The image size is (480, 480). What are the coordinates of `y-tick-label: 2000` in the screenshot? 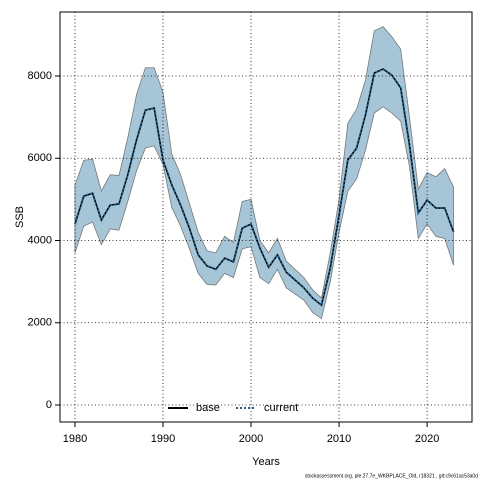 It's located at (40, 323).